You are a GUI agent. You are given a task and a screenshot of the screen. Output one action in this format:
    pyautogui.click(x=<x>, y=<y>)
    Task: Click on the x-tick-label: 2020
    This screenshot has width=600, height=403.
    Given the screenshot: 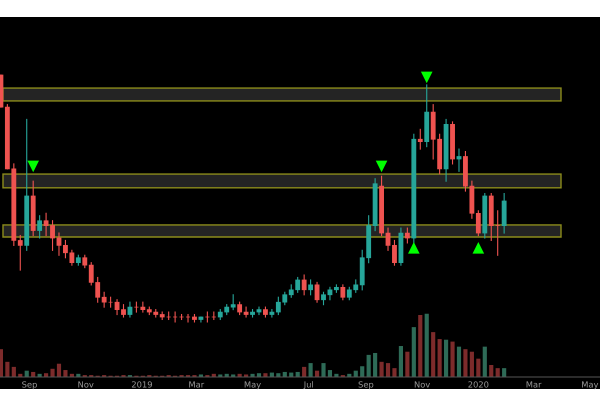 What is the action you would take?
    pyautogui.click(x=478, y=384)
    